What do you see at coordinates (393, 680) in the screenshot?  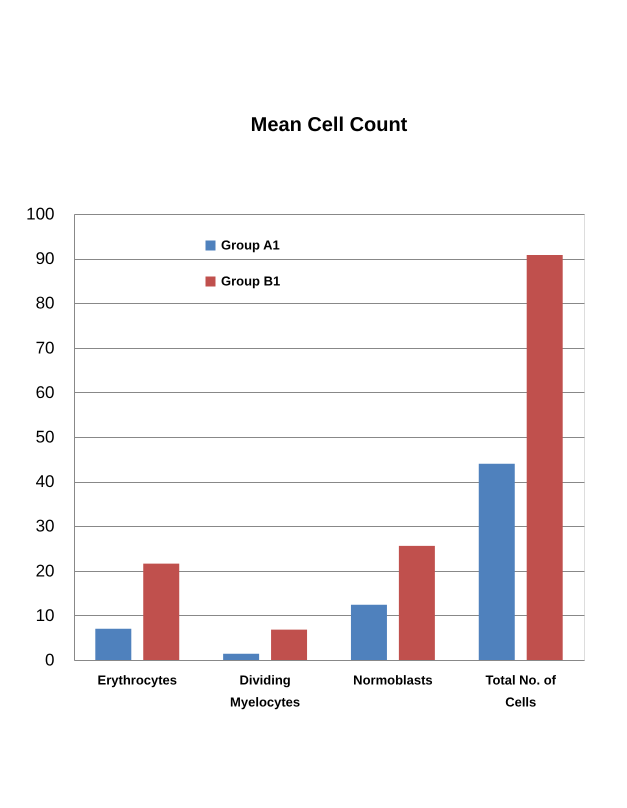 I see `x-tick-label: Normoblasts` at bounding box center [393, 680].